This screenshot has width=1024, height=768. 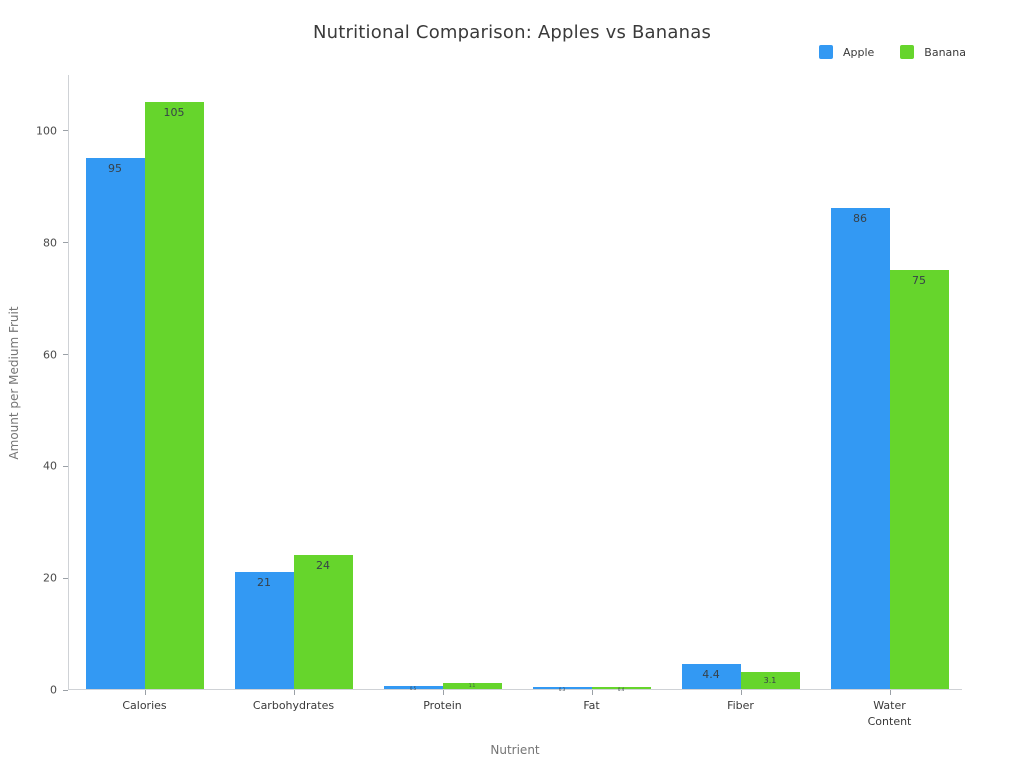 I want to click on x-tick-label-carbohydrates: Carbohydrates, so click(x=293, y=705).